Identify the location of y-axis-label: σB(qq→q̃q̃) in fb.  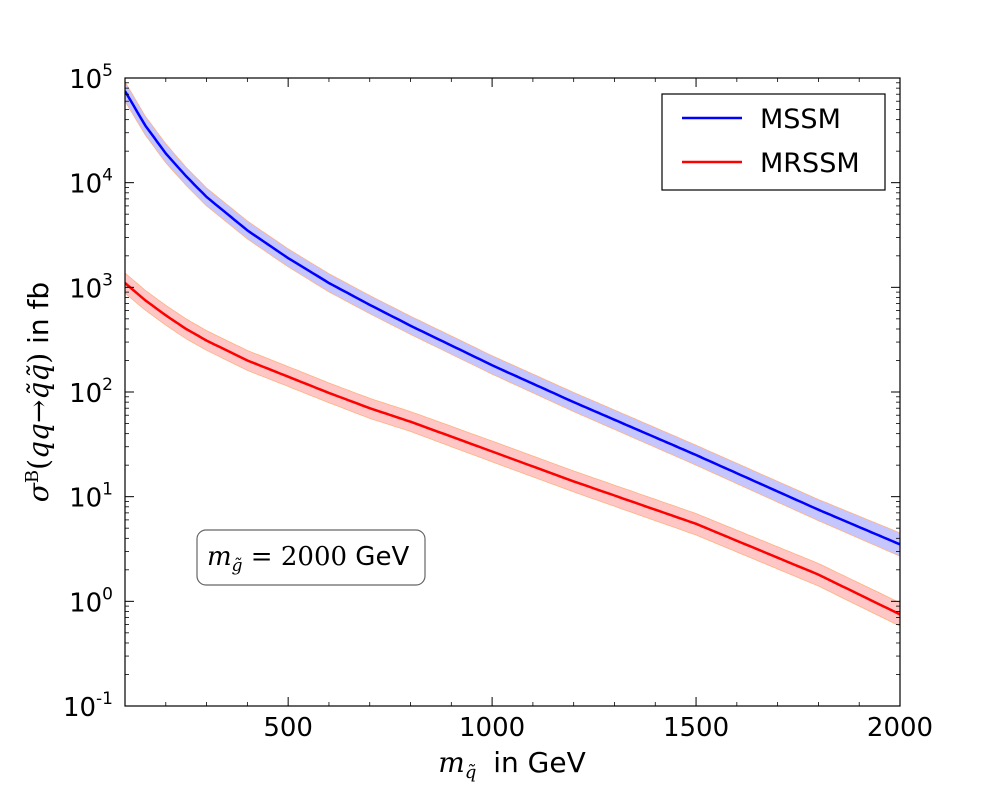
(38, 392).